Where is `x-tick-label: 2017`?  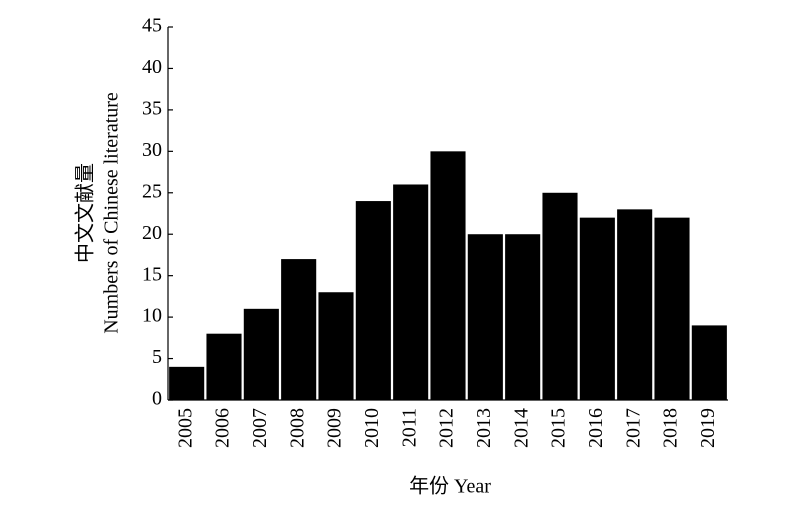
x-tick-label: 2017 is located at coordinates (633, 428).